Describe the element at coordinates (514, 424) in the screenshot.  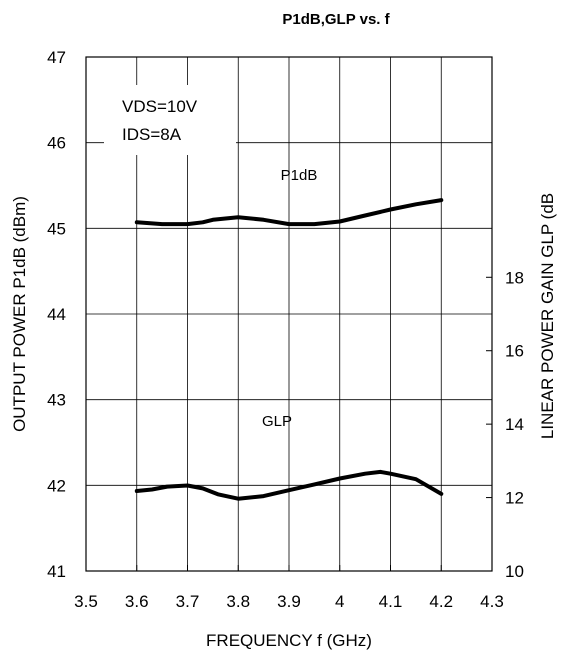
I see `y-right-tick-label: 14` at that location.